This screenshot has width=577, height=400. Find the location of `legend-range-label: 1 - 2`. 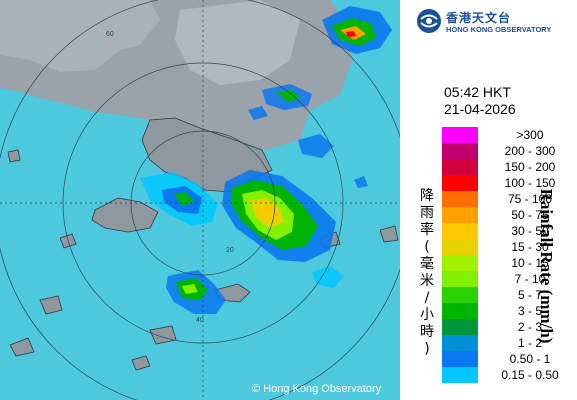

legend-range-label: 1 - 2 is located at coordinates (529, 343).